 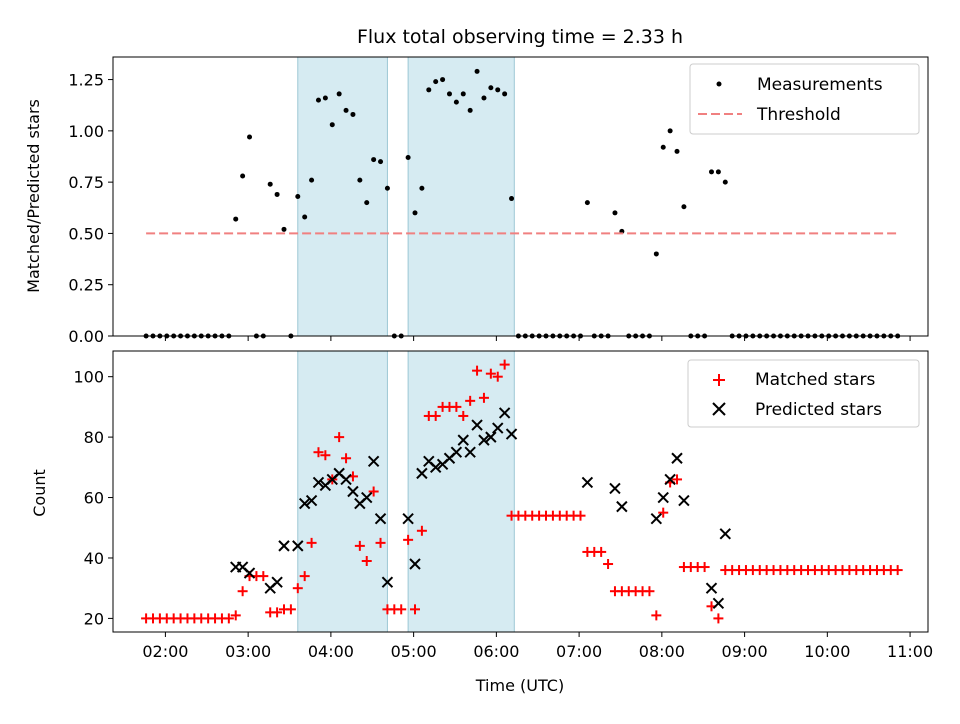 I want to click on chart-title: Flux total observing time = 2.33 h, so click(x=520, y=37).